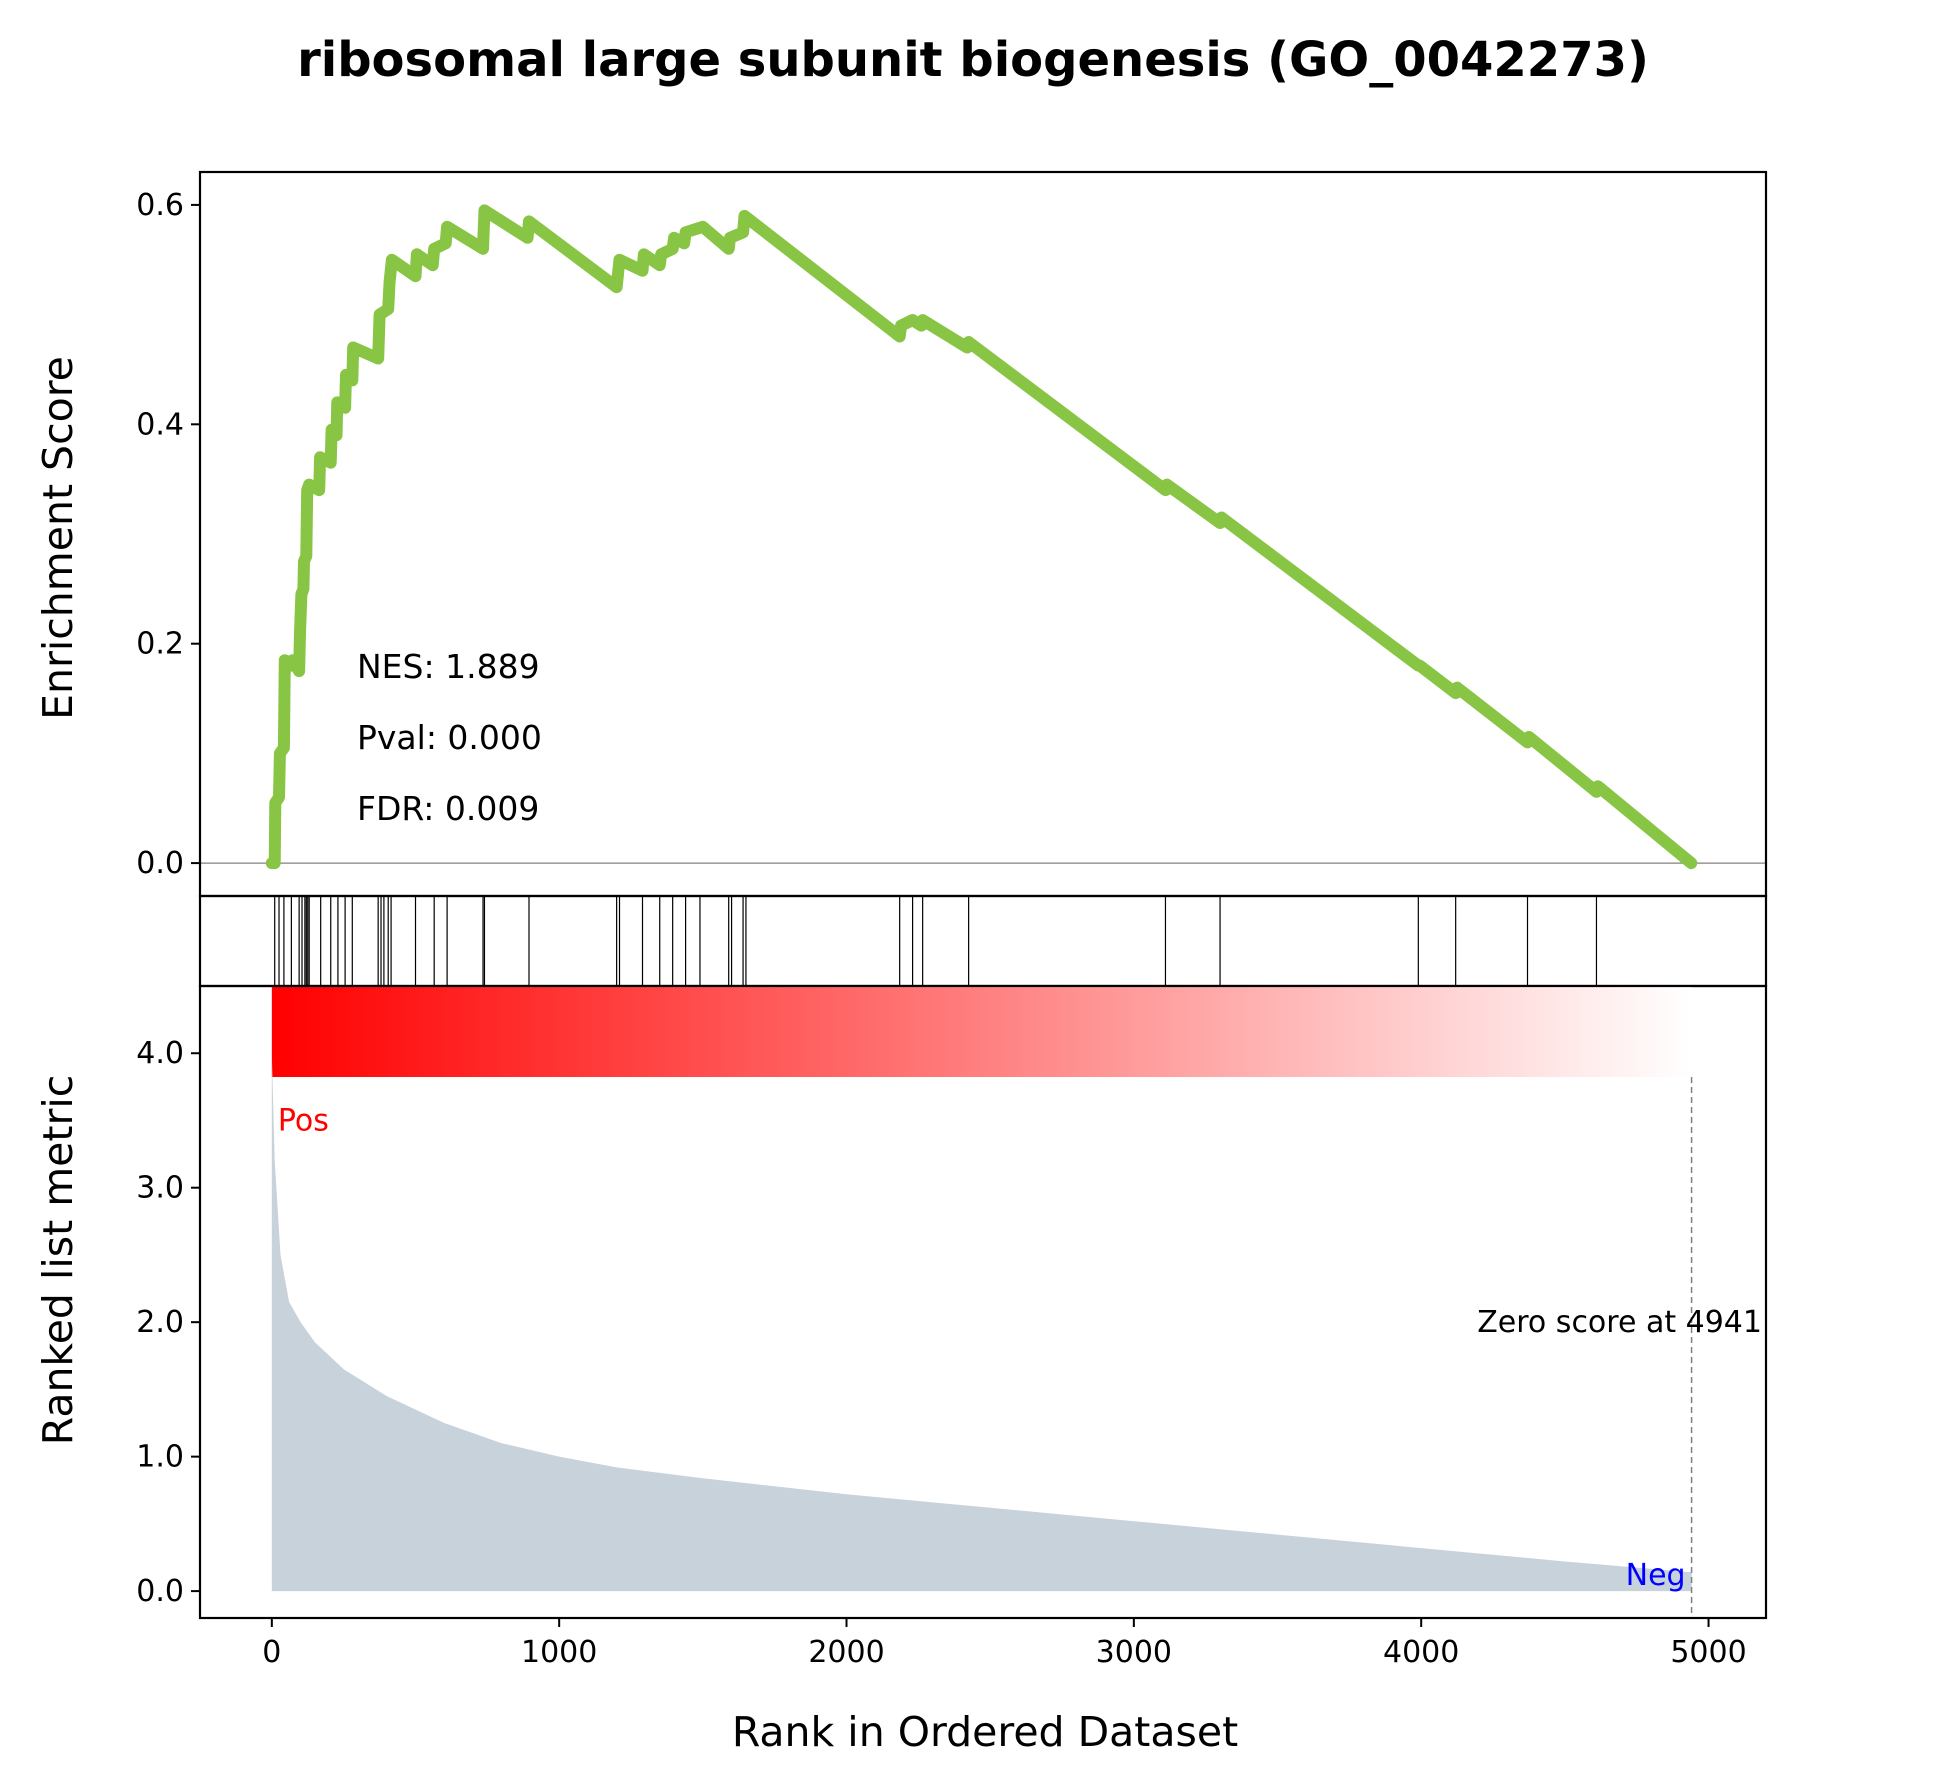  I want to click on pos-label: Pos, so click(303, 1120).